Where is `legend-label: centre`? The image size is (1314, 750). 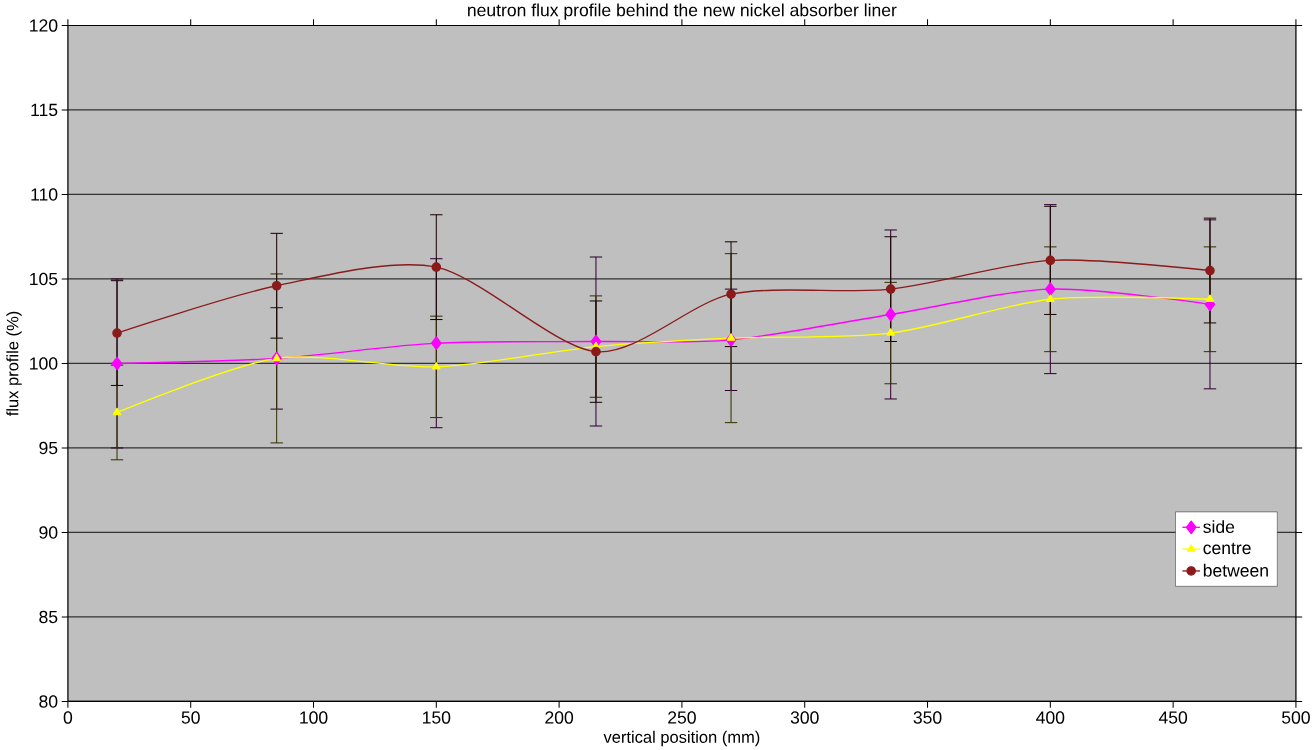
legend-label: centre is located at coordinates (1227, 548).